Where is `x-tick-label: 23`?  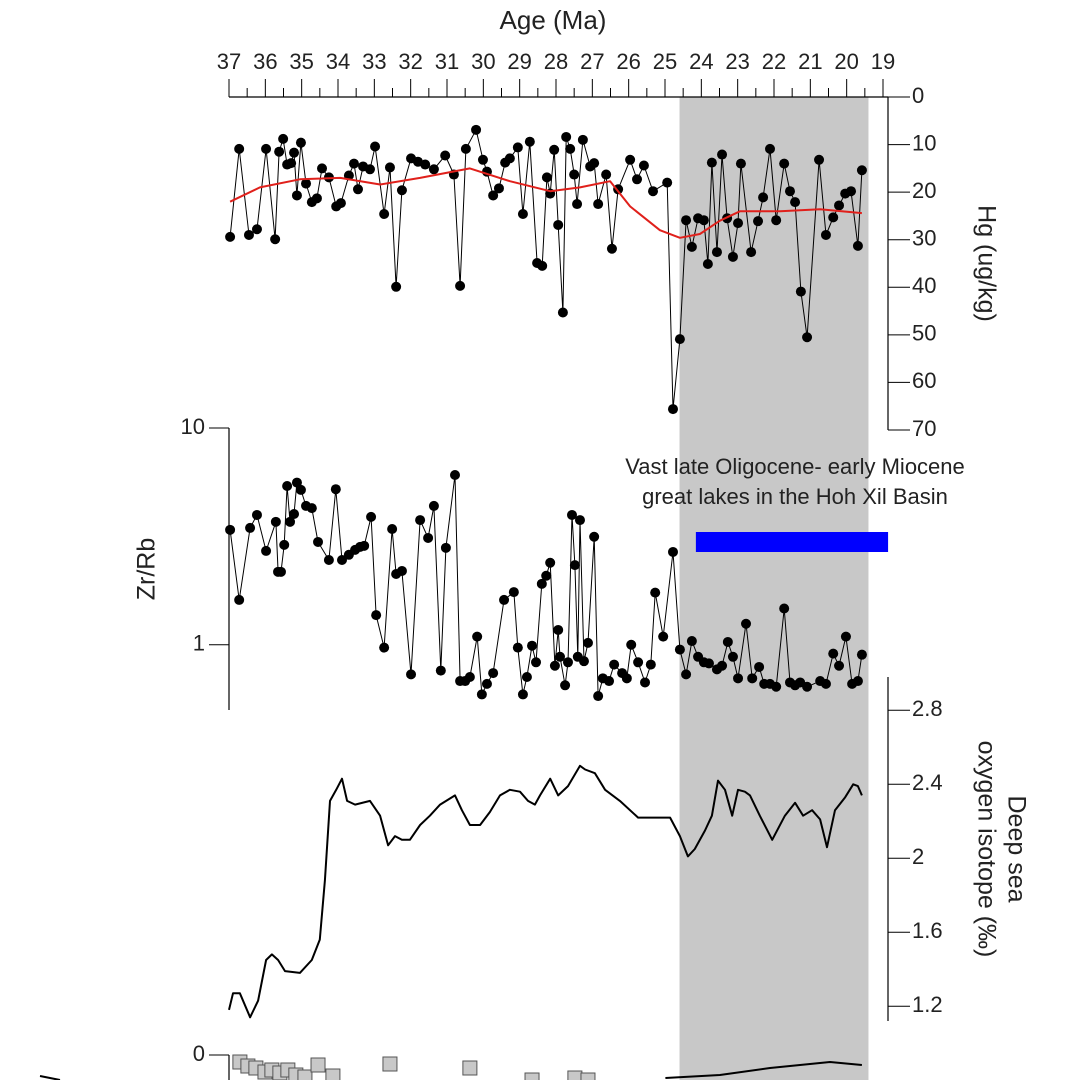 x-tick-label: 23 is located at coordinates (737, 61).